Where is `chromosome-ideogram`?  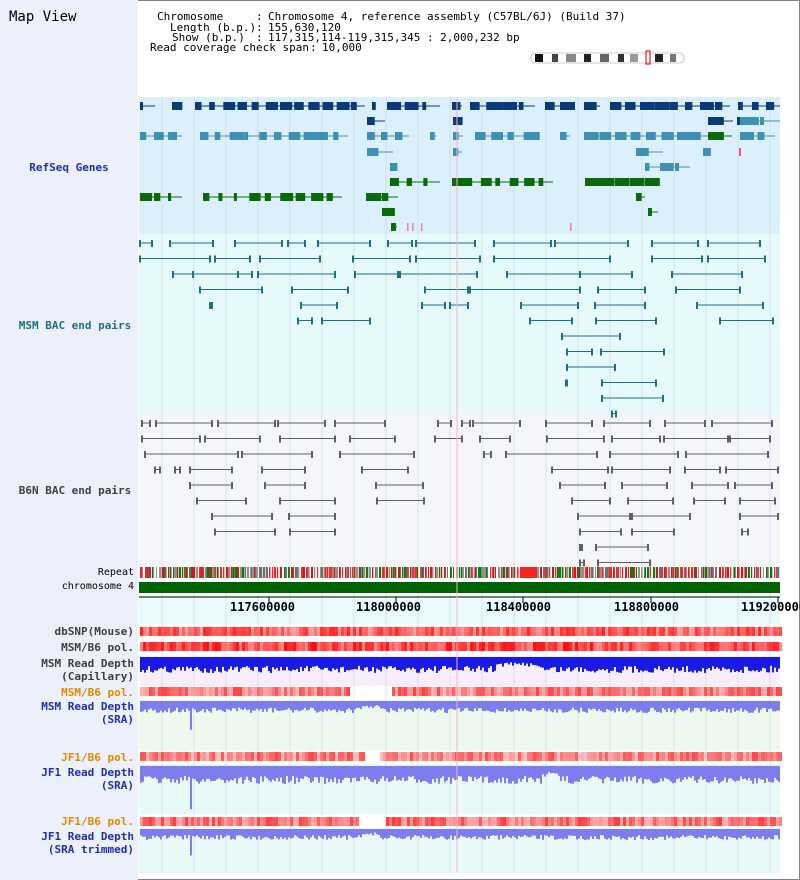 chromosome-ideogram is located at coordinates (607, 57).